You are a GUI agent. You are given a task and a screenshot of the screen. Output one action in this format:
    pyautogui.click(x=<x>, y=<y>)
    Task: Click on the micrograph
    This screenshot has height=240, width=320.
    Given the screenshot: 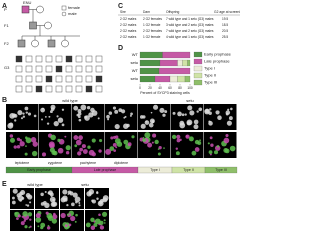 What is the action you would take?
    pyautogui.click(x=220, y=145)
    